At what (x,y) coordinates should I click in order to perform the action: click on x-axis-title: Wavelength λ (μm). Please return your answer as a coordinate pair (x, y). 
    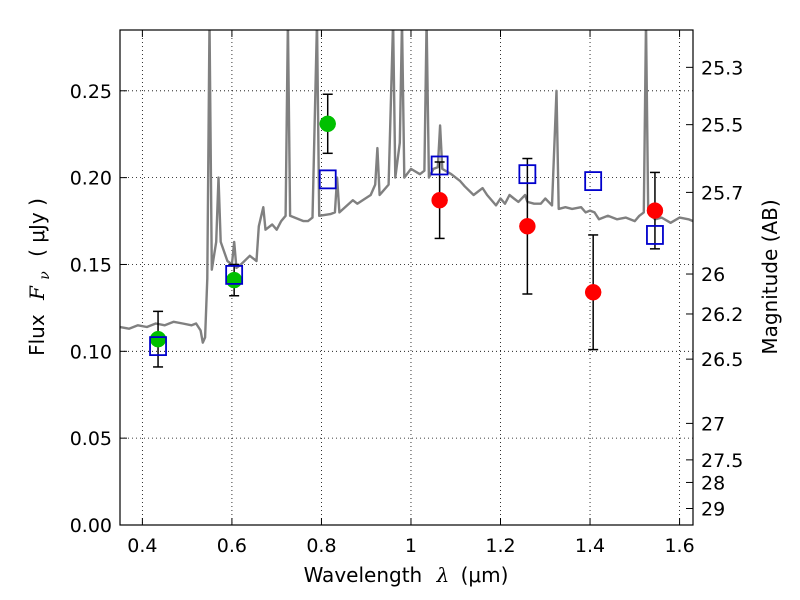
    Looking at the image, I should click on (406, 575).